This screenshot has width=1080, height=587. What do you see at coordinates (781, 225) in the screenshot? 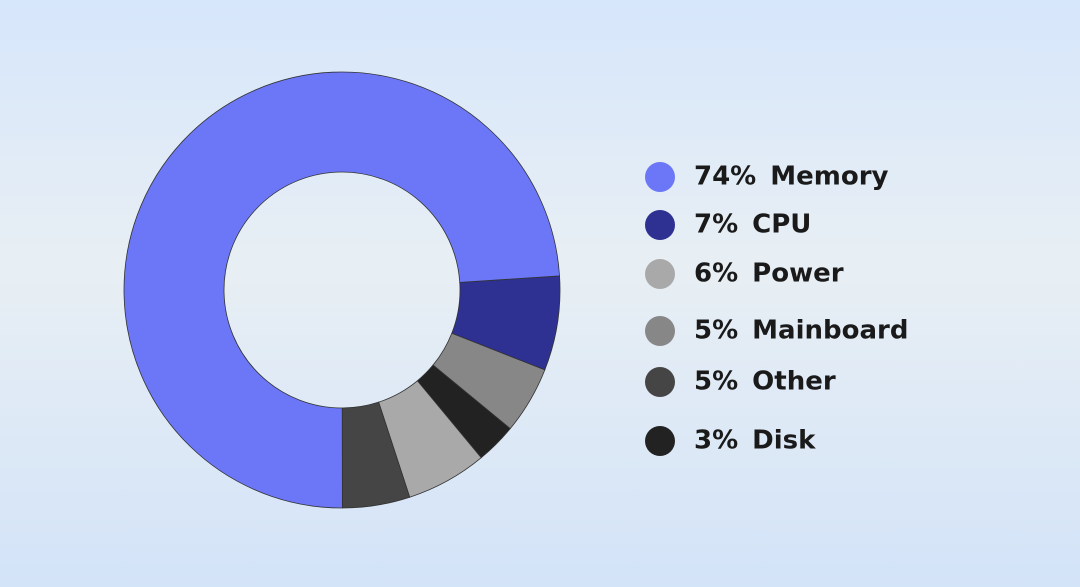
I see `legend-label: CPU` at bounding box center [781, 225].